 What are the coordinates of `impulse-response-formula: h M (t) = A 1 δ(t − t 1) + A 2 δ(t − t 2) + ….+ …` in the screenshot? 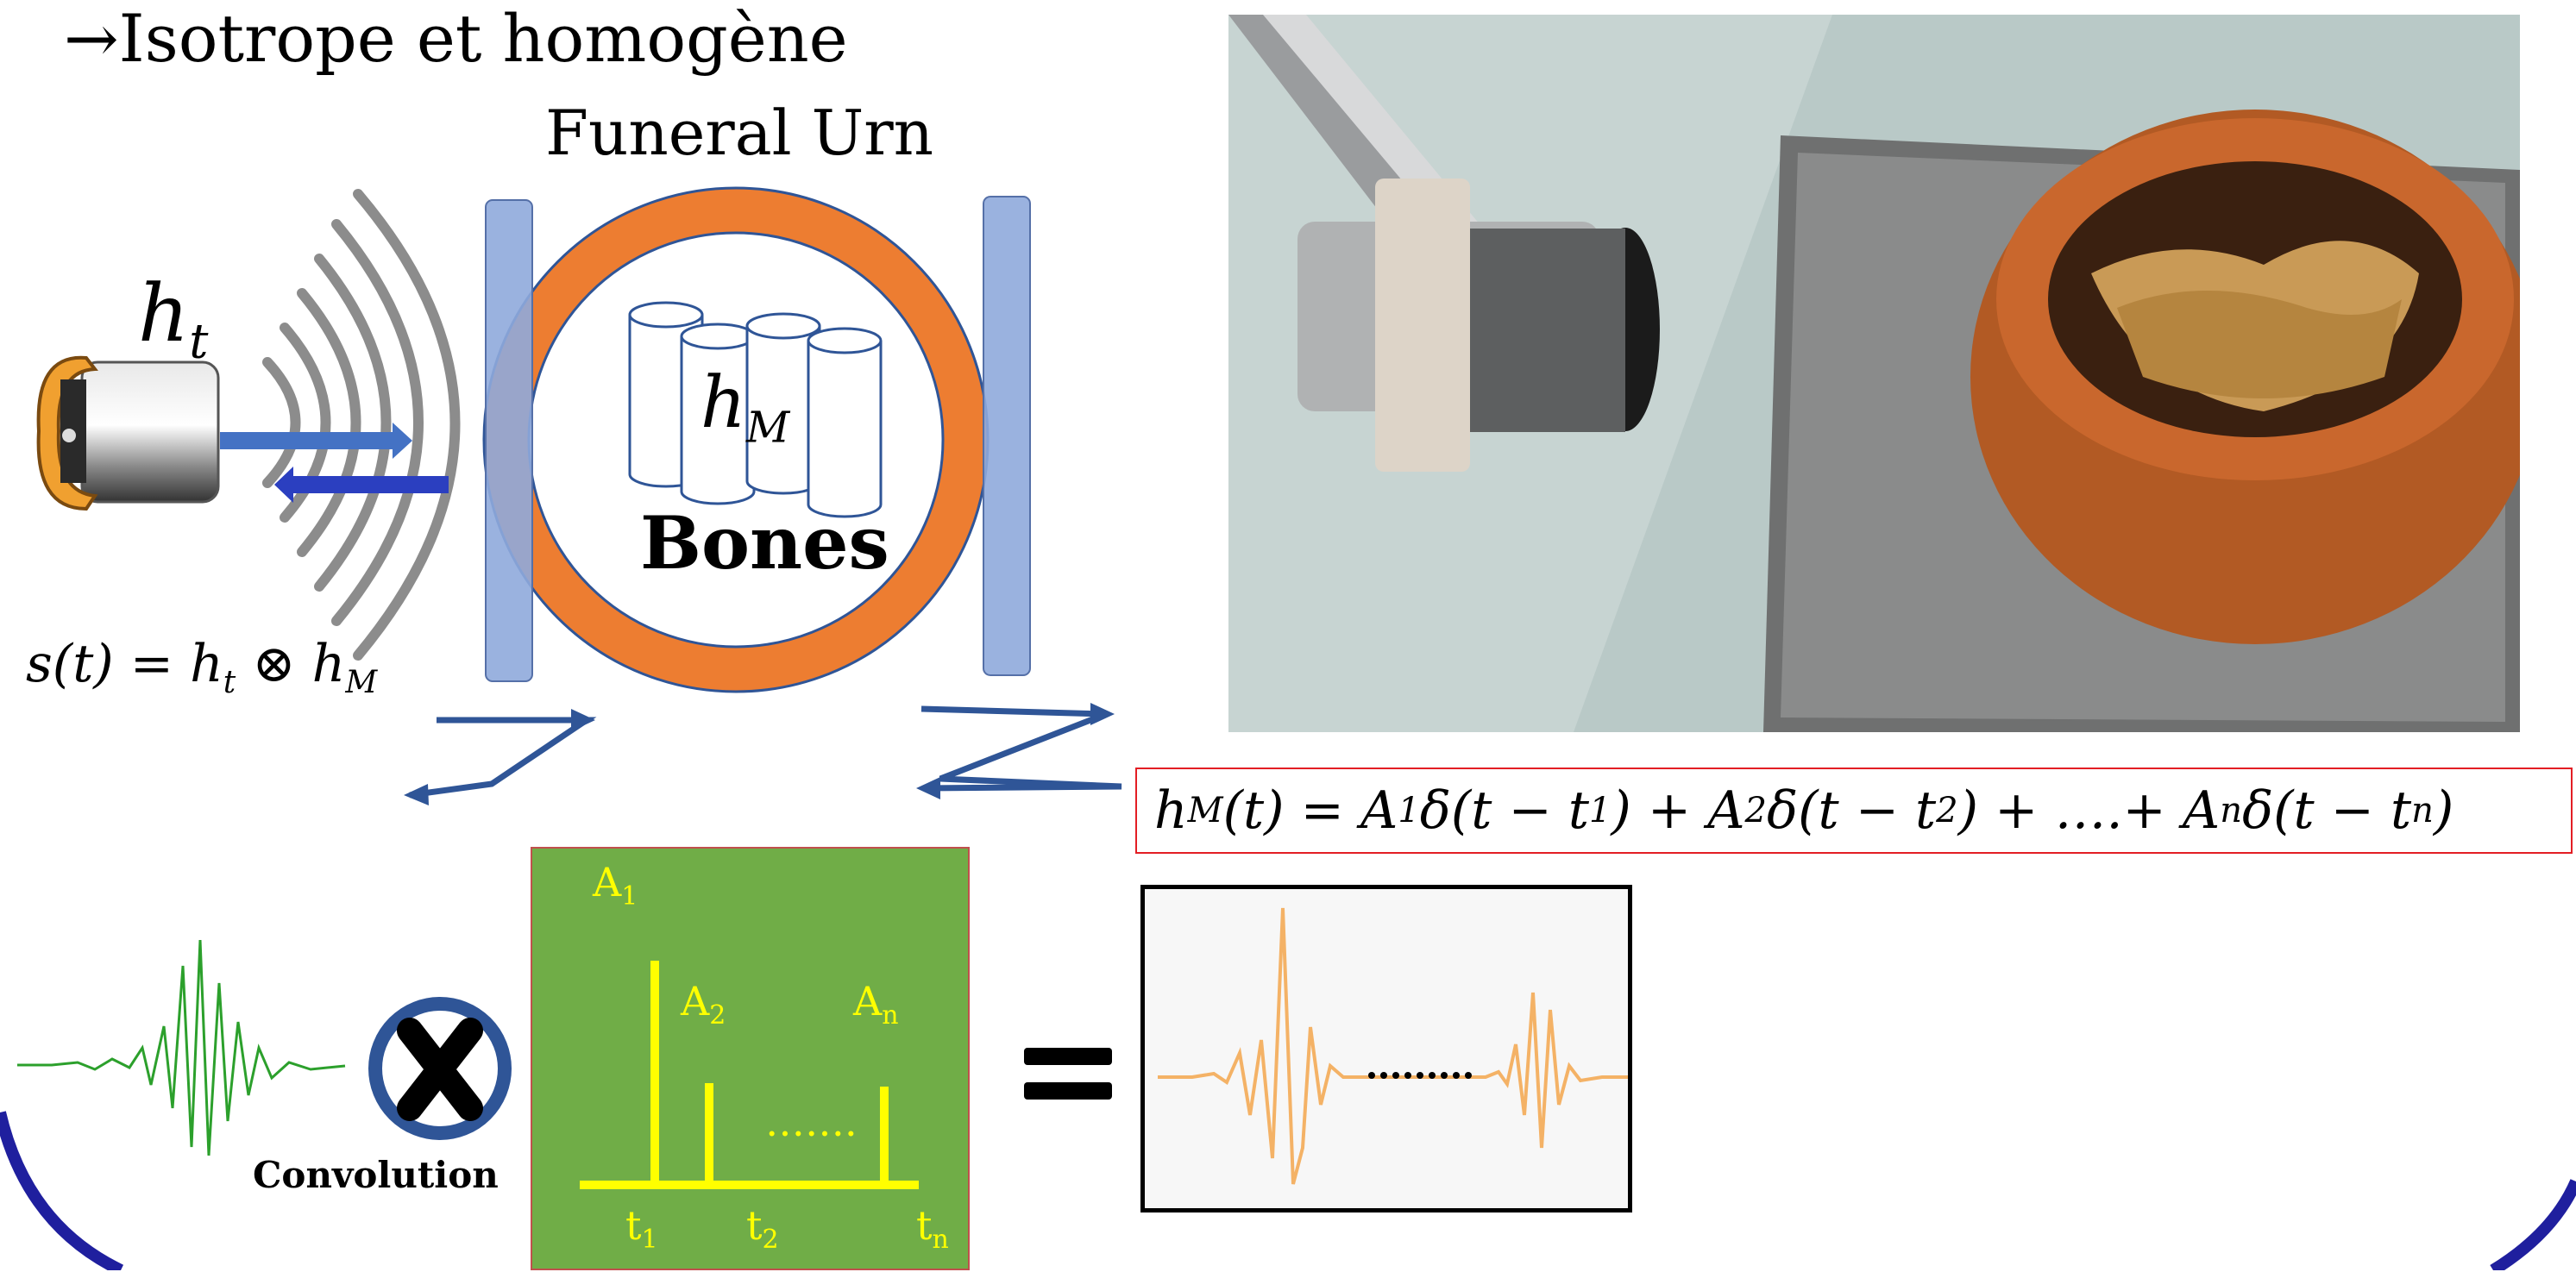 It's located at (1854, 811).